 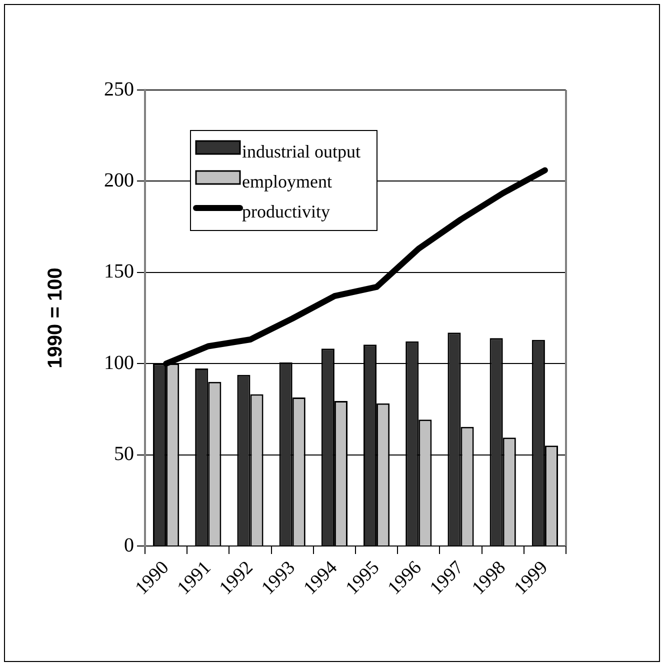 What do you see at coordinates (55, 318) in the screenshot?
I see `y-axis-title: 1990 = 100` at bounding box center [55, 318].